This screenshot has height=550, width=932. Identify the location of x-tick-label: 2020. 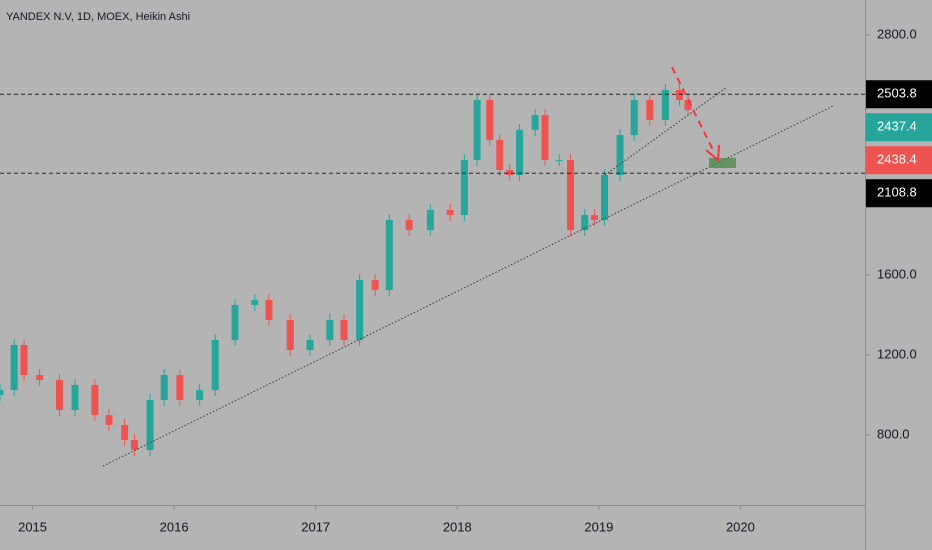
(740, 526).